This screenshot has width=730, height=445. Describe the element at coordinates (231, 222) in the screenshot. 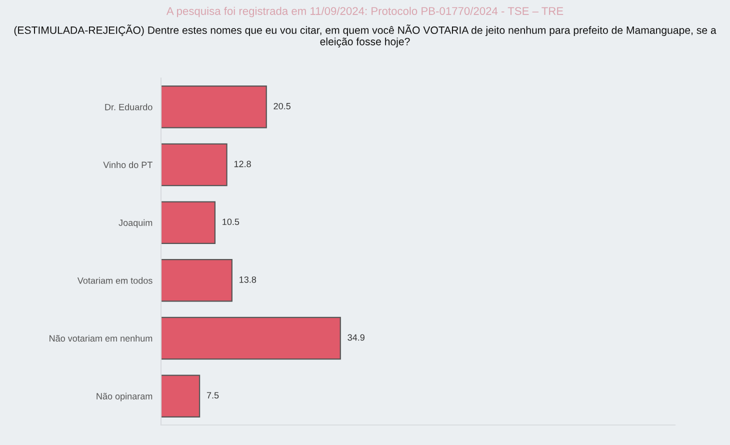

I see `data-label: 10.5` at that location.